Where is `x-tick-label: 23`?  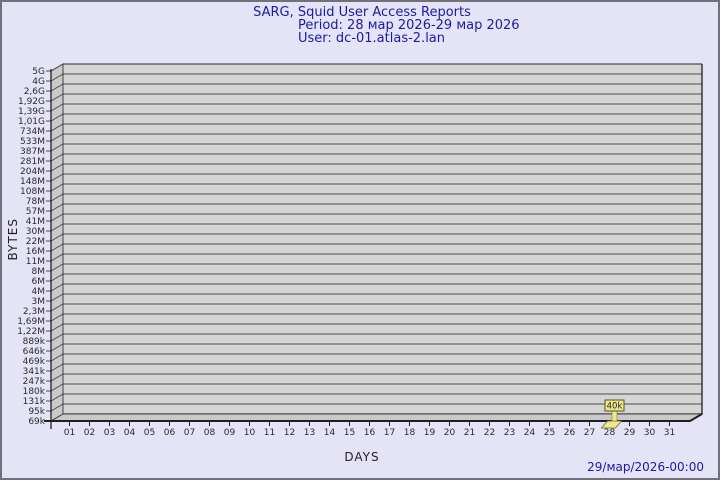
x-tick-label: 23 is located at coordinates (509, 433).